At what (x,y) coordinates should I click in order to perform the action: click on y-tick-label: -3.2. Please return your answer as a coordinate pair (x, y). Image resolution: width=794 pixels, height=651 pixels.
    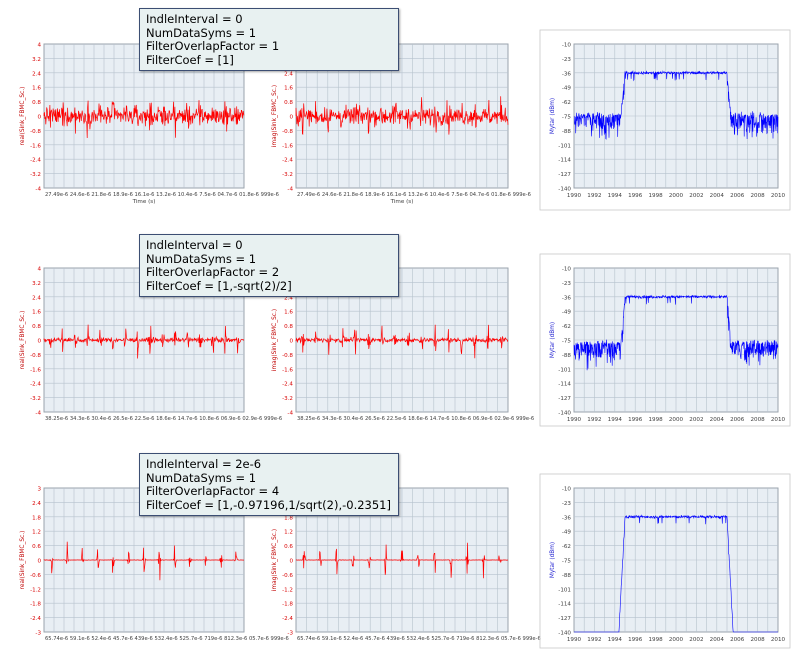
    Looking at the image, I should click on (287, 399).